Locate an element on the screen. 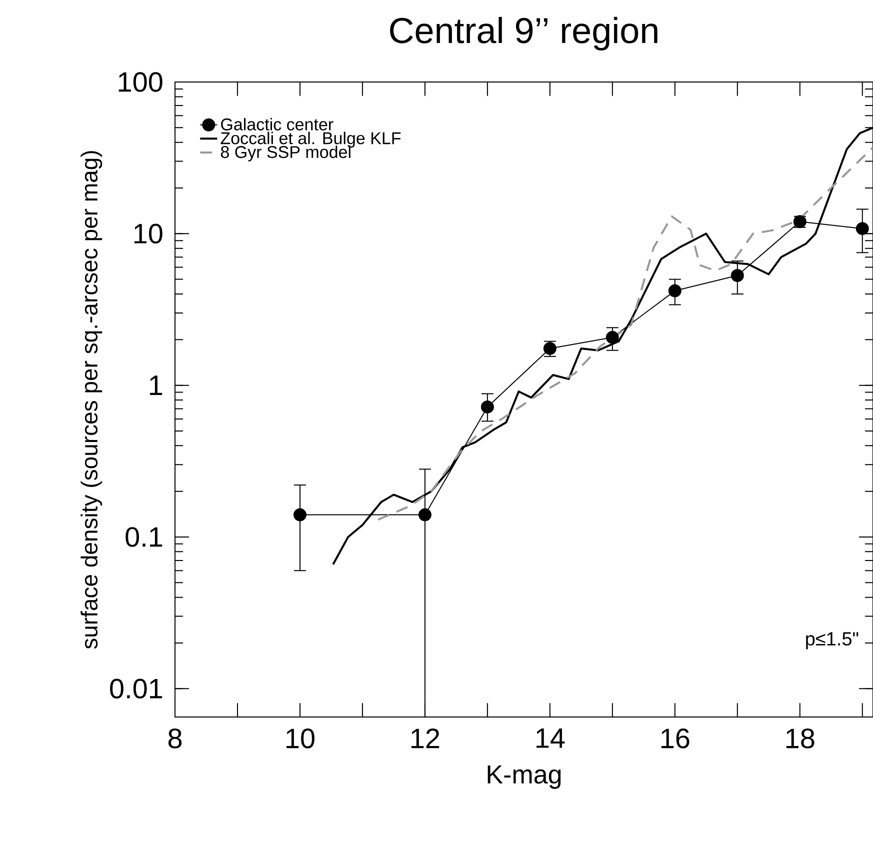 This screenshot has width=873, height=865. x-axis-title: K-mag is located at coordinates (524, 777).